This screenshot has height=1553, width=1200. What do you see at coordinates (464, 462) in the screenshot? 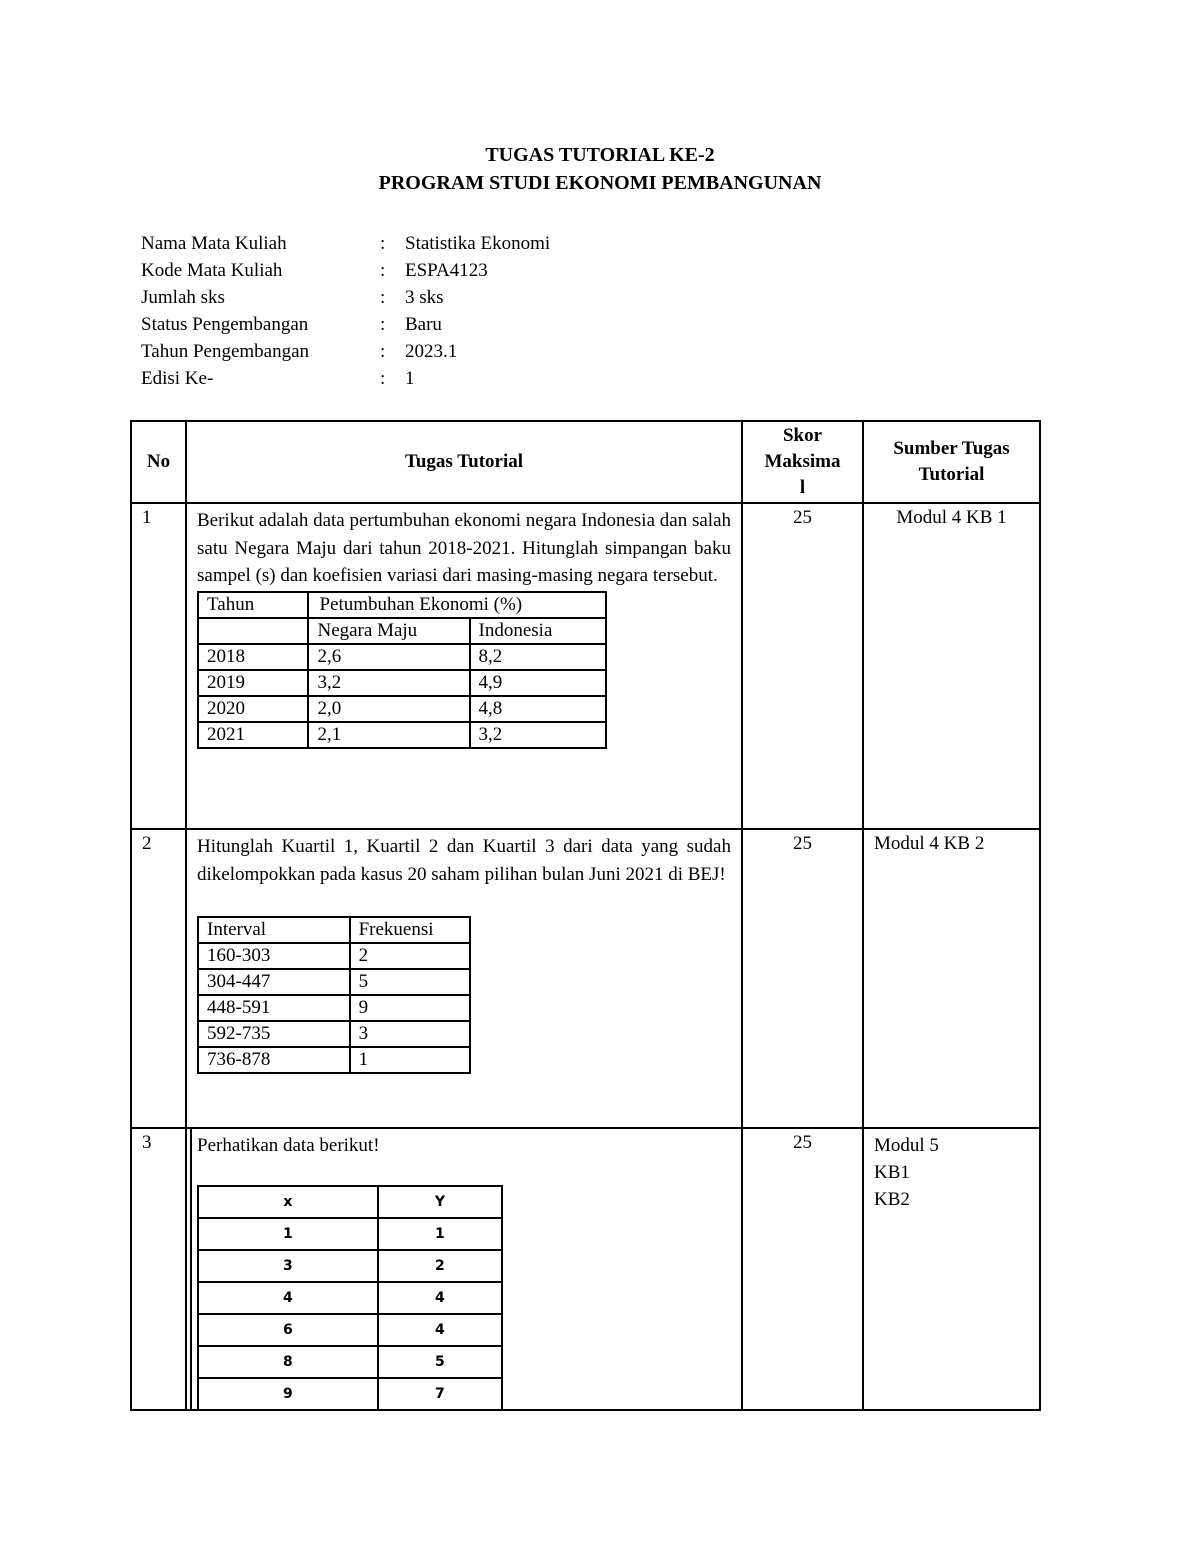
I see `header-task: Tugas Tutorial` at bounding box center [464, 462].